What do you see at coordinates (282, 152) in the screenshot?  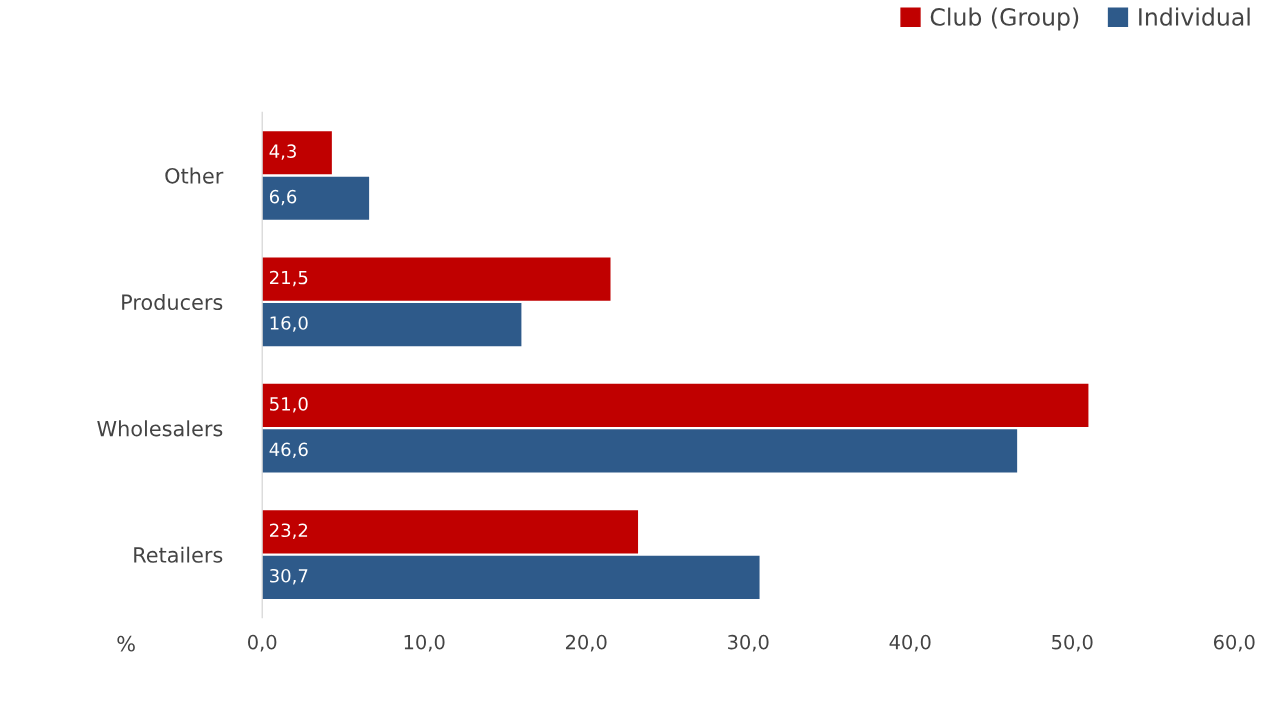 I see `data-label: 4,3` at bounding box center [282, 152].